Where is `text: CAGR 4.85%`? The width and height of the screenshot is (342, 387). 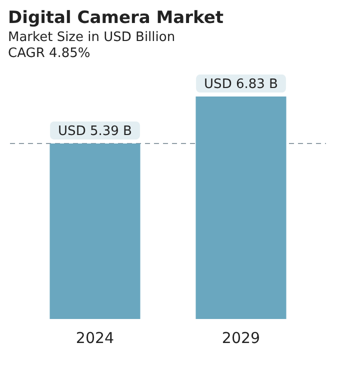 text: CAGR 4.85% is located at coordinates (50, 53).